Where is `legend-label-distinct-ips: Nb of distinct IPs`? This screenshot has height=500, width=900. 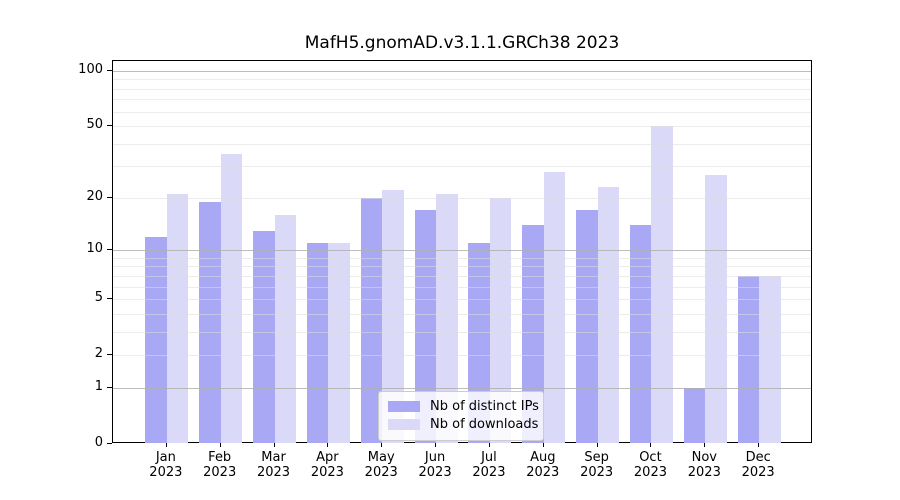 legend-label-distinct-ips: Nb of distinct IPs is located at coordinates (484, 406).